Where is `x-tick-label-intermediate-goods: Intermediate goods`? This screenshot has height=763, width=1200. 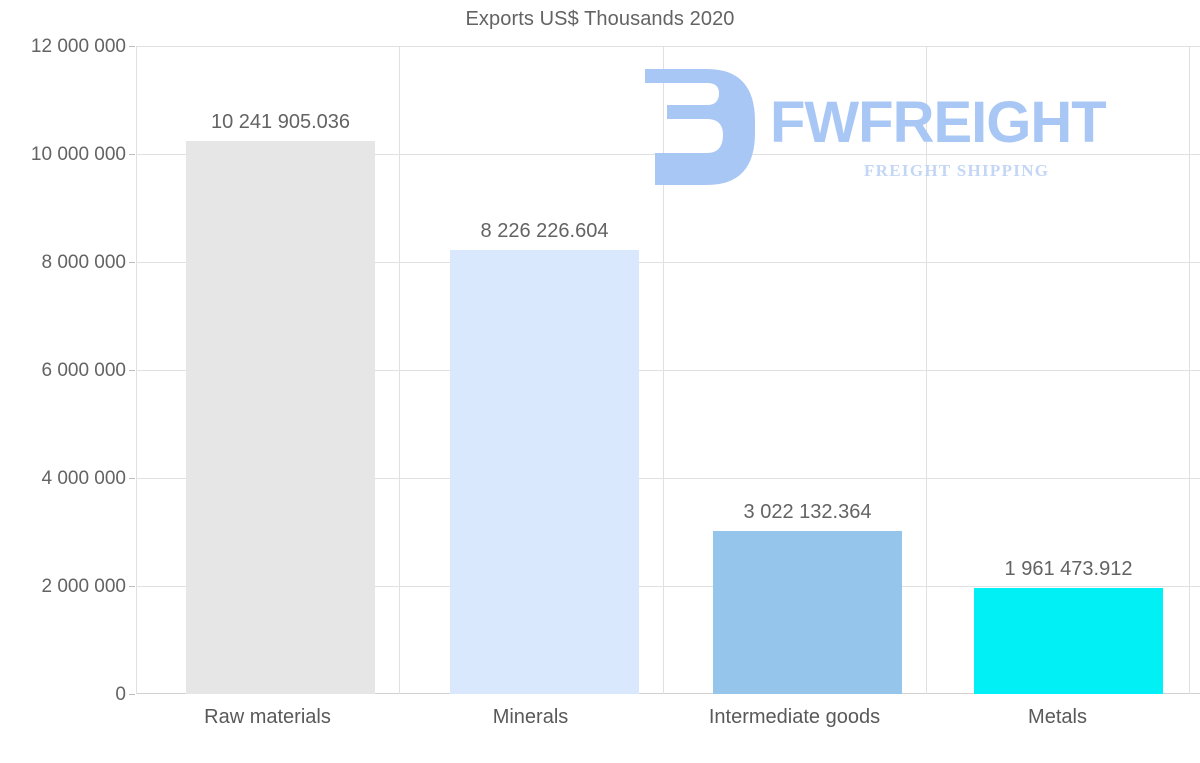 x-tick-label-intermediate-goods: Intermediate goods is located at coordinates (794, 717).